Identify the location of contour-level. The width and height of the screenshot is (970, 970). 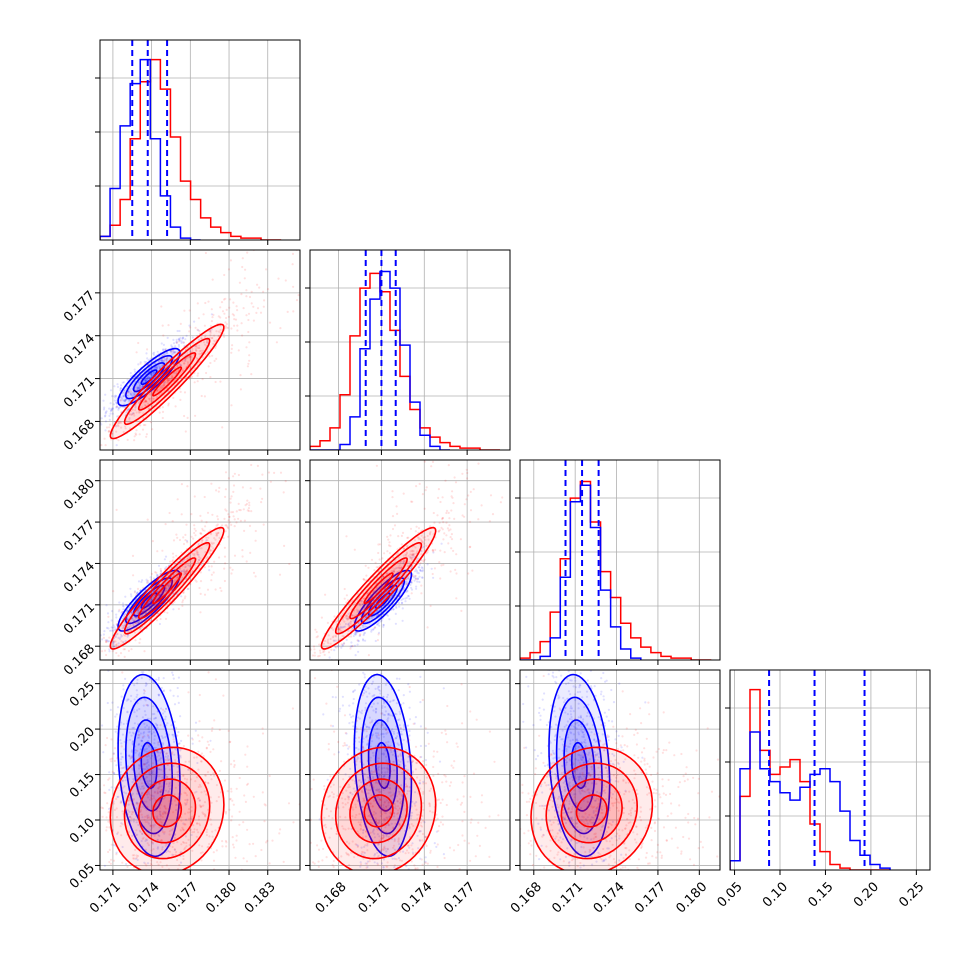
(378, 588).